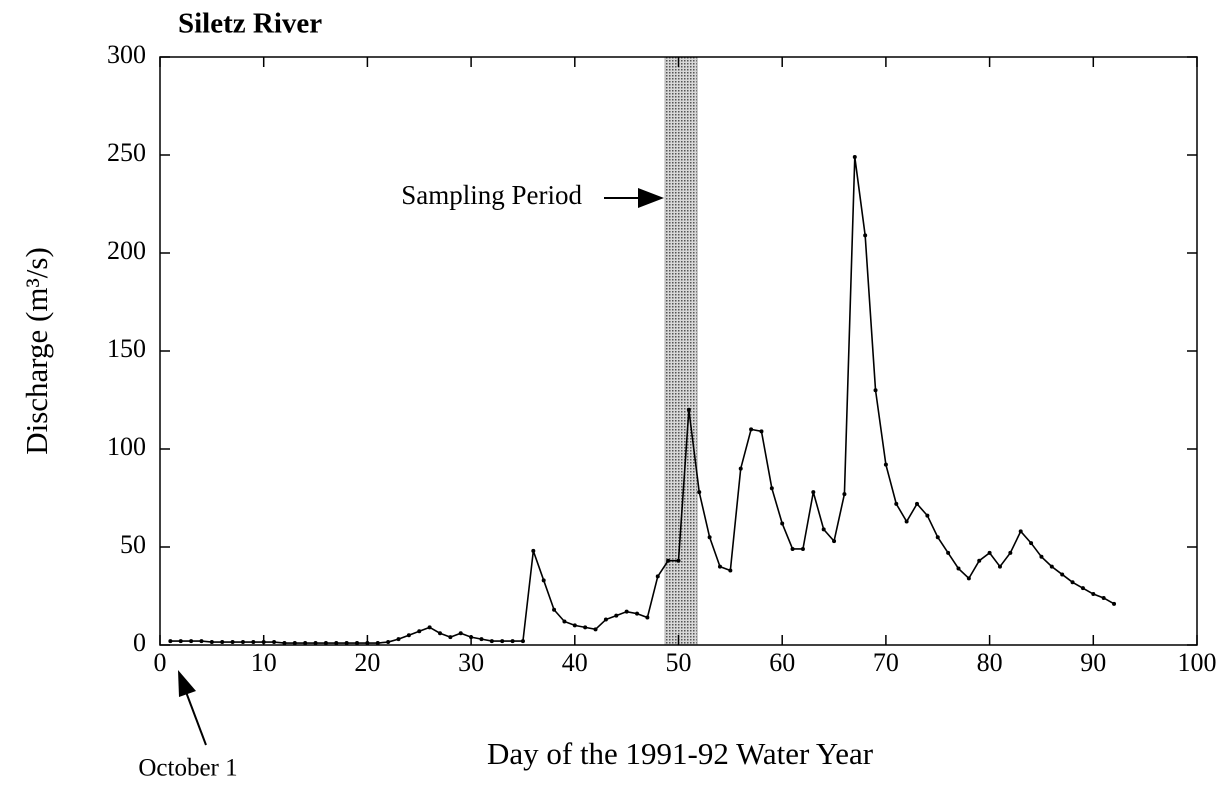  What do you see at coordinates (36, 351) in the screenshot?
I see `y-axis-label: Discharge (m³/s)` at bounding box center [36, 351].